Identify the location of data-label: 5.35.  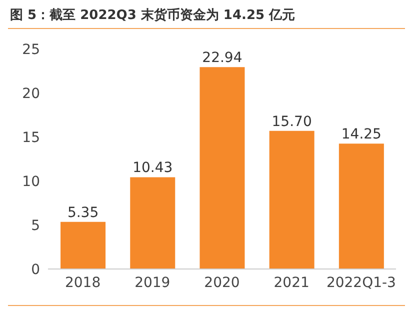
(83, 212).